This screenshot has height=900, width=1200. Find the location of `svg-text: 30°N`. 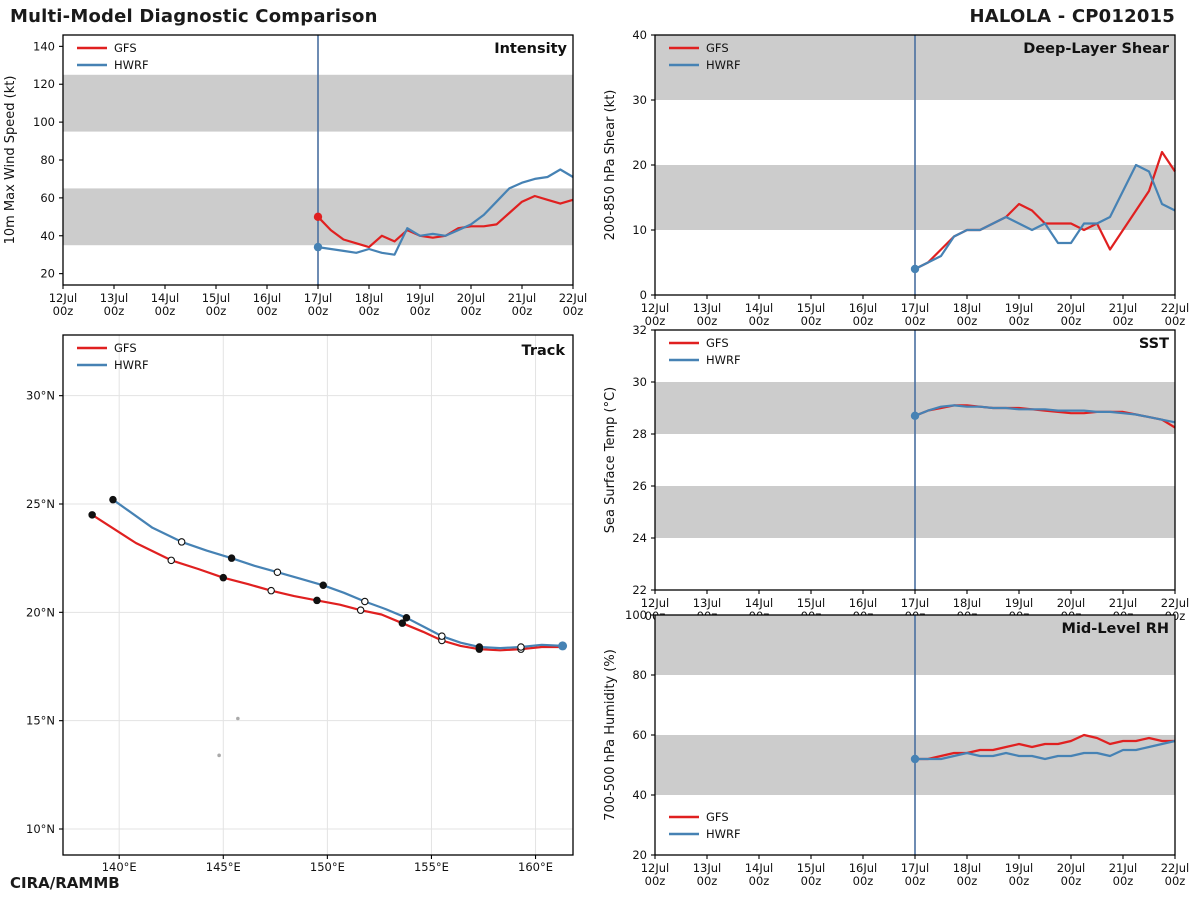

svg-text: 30°N is located at coordinates (40, 396).